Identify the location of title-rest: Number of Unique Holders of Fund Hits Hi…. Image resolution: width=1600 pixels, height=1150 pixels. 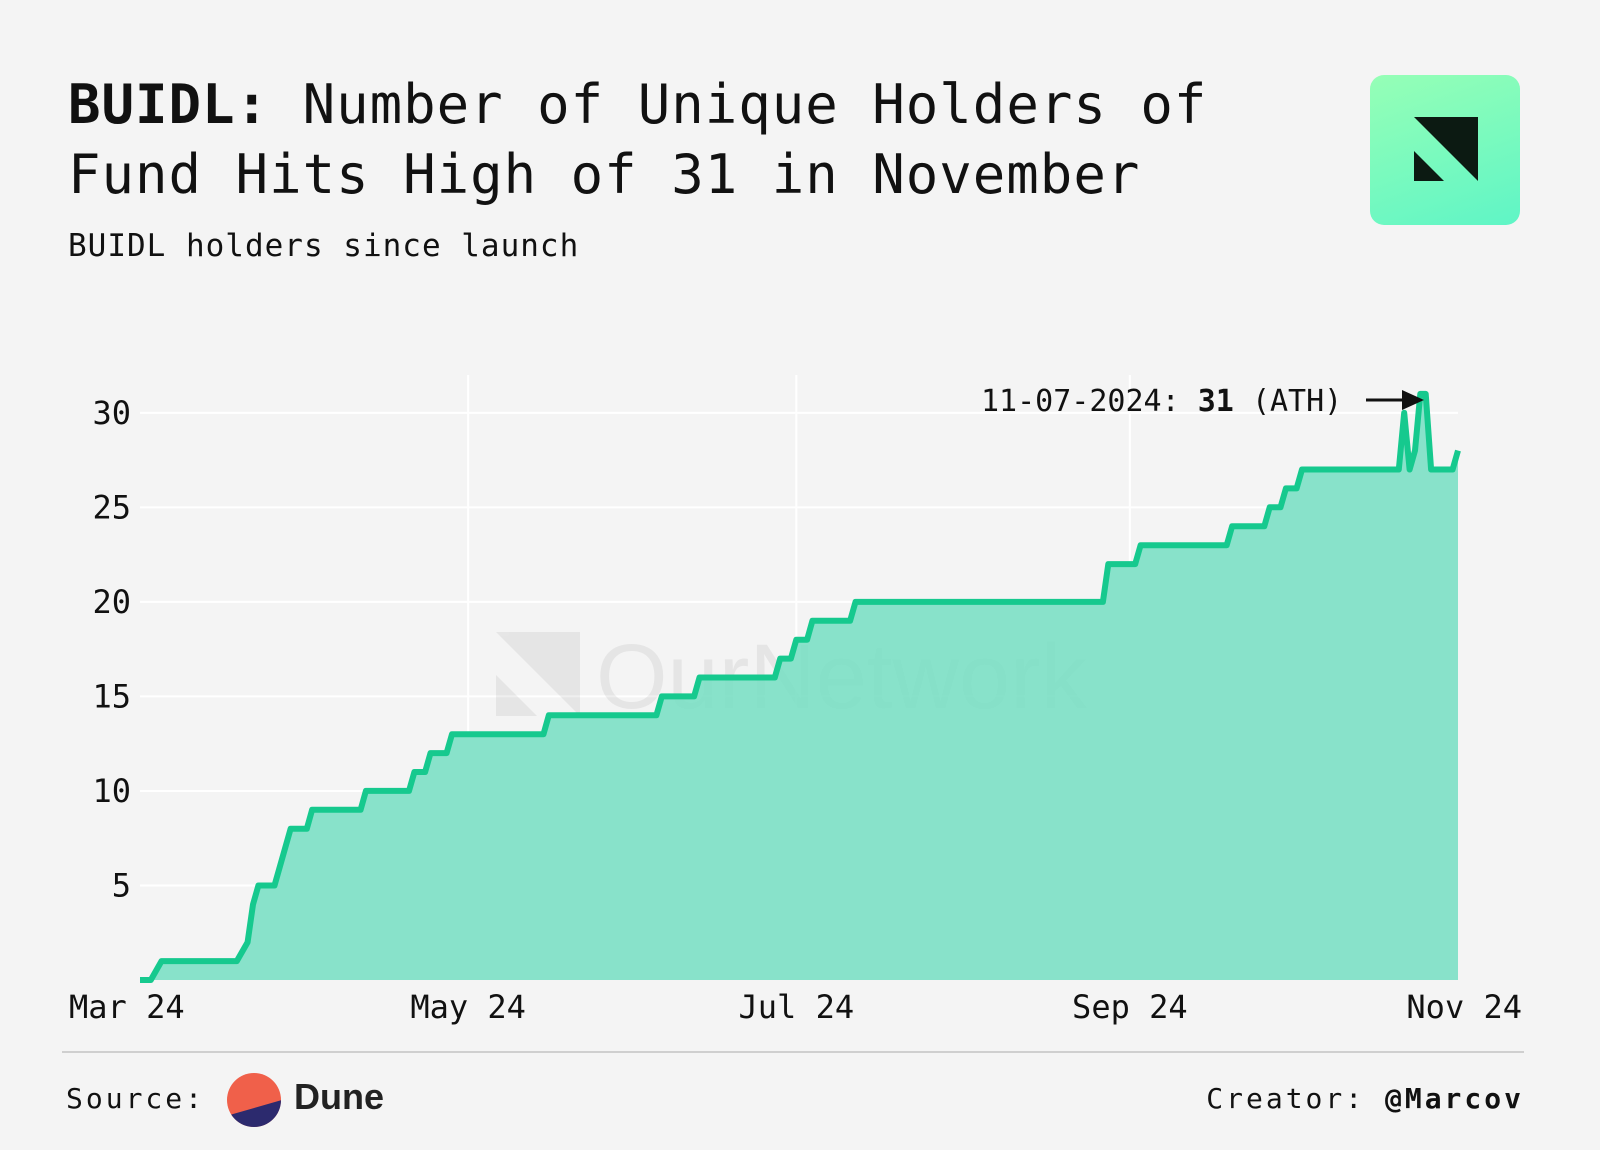
(638, 139).